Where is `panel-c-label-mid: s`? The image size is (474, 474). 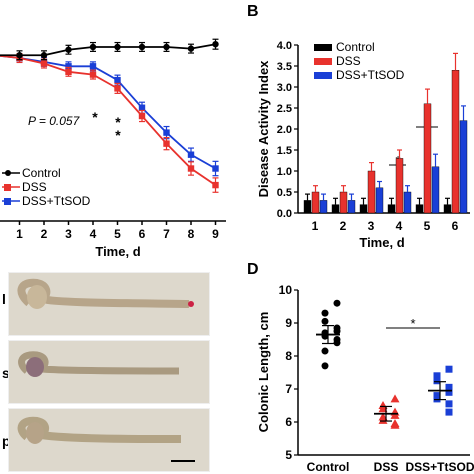 panel-c-label-mid: s is located at coordinates (6, 373).